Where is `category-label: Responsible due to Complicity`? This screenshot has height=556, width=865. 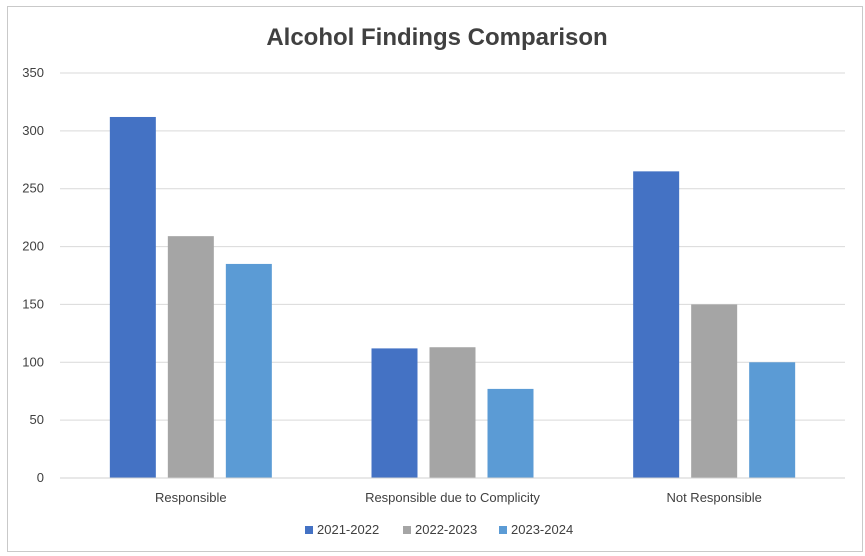
category-label: Responsible due to Complicity is located at coordinates (452, 497).